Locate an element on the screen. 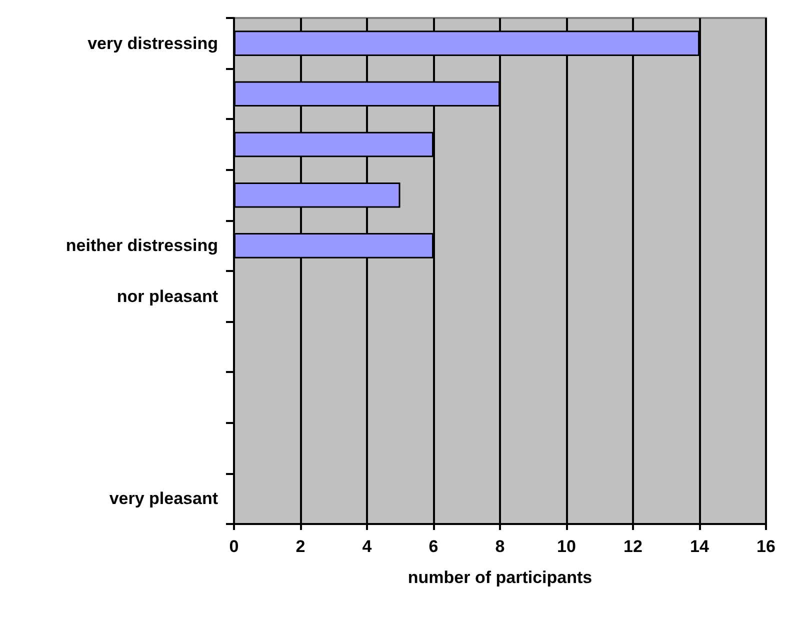 The height and width of the screenshot is (619, 788). y-tick-label: very distressing is located at coordinates (153, 43).